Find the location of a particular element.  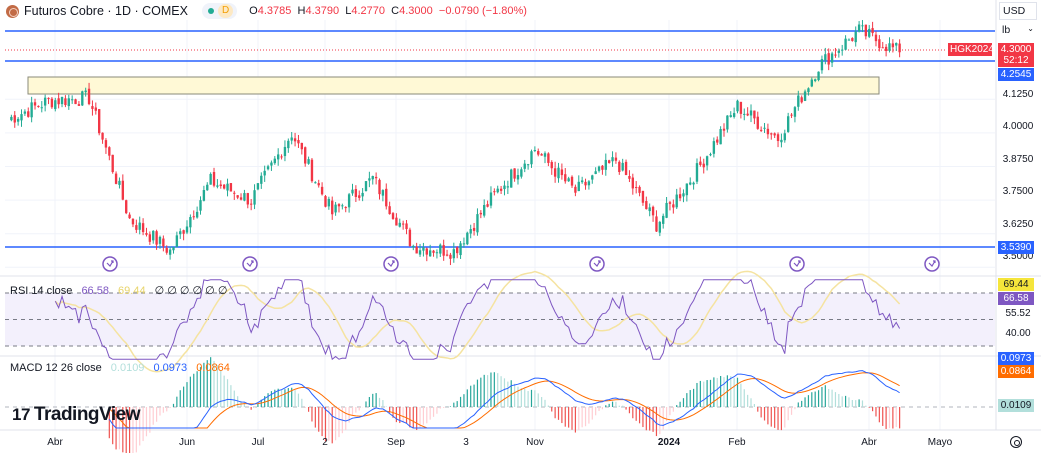

rsi-ma-value: 69.44 is located at coordinates (132, 291).